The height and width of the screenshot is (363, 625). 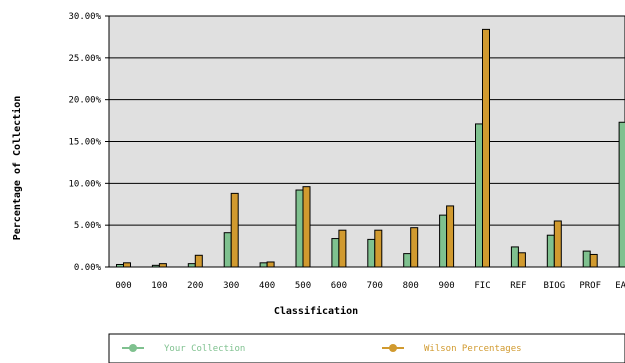 I want to click on bar-your-collection-EAST, so click(x=621, y=194).